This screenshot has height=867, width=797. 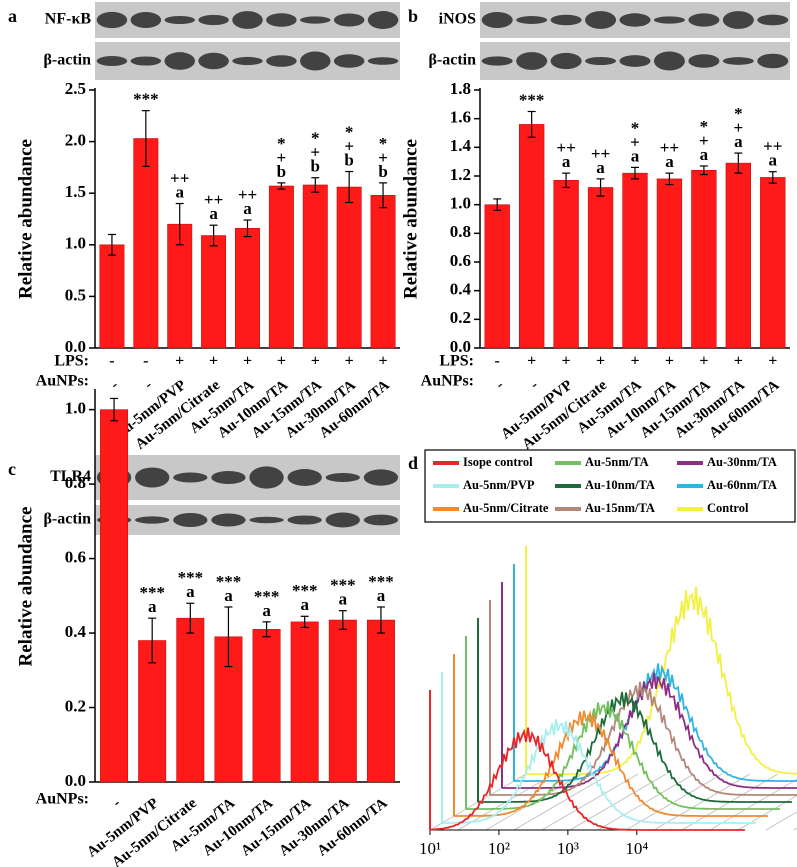 I want to click on y-tick-label: 0.8, so click(x=75, y=482).